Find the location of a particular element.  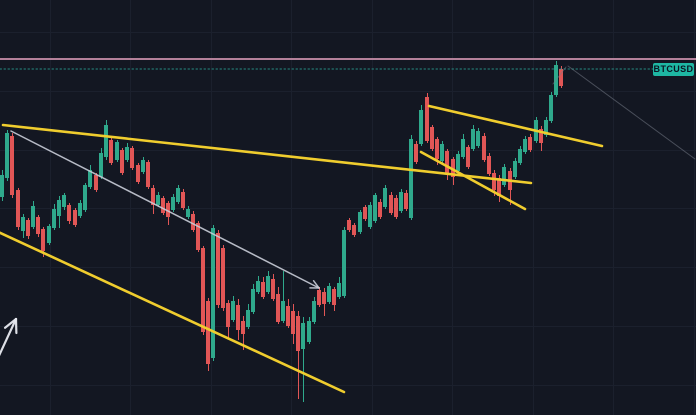

descending-trendline-main is located at coordinates (267, 154).